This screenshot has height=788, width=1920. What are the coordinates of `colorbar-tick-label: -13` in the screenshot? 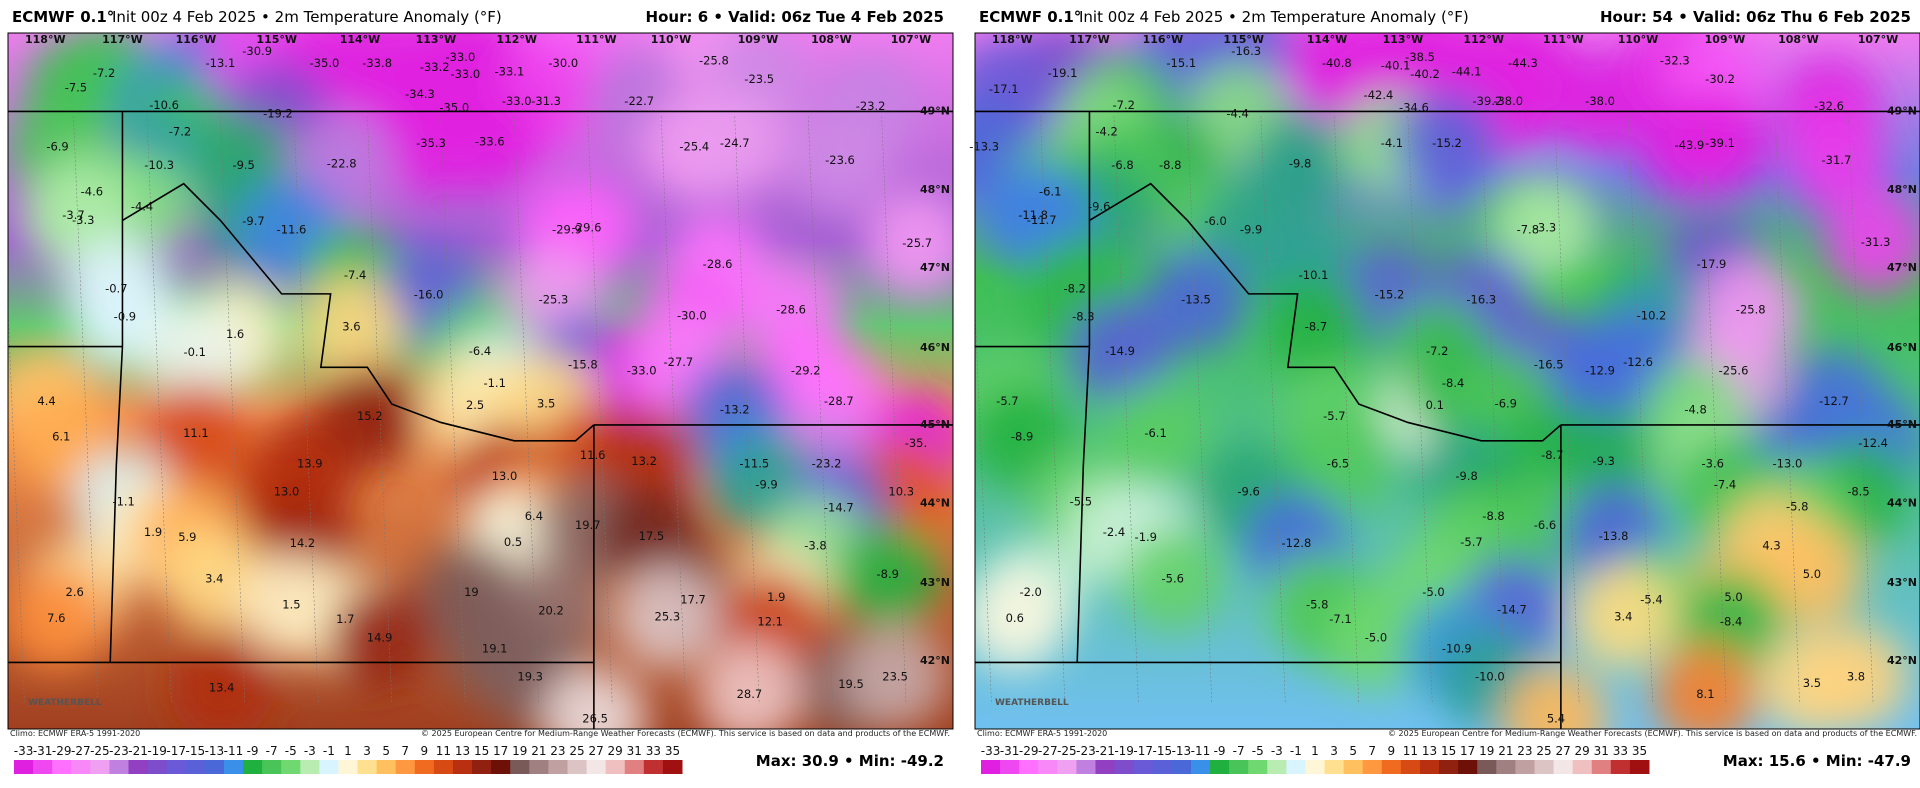 It's located at (1182, 751).